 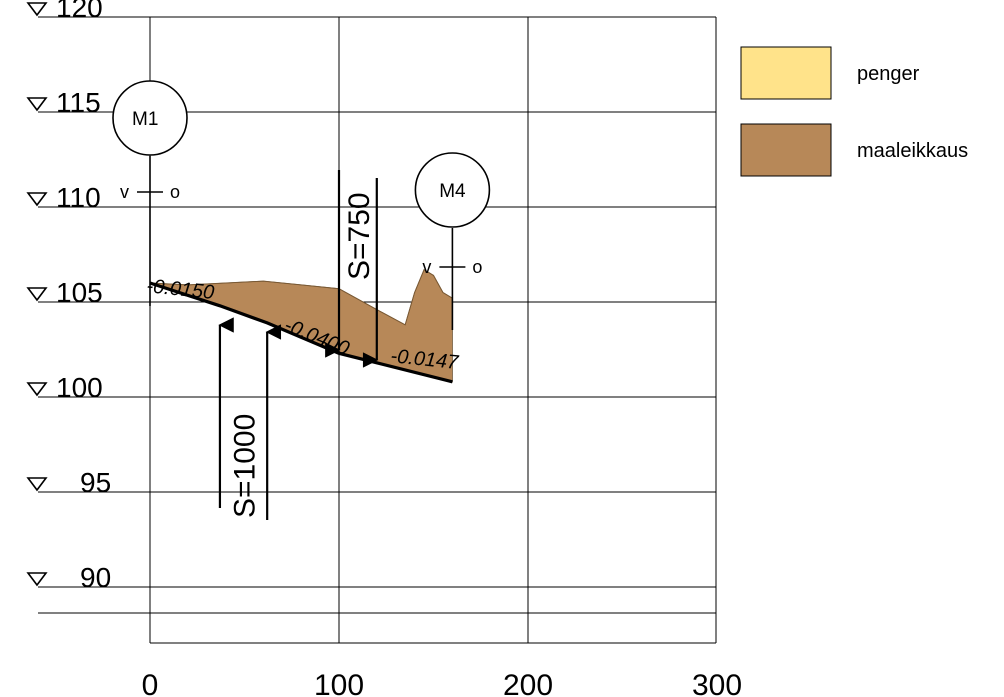 What do you see at coordinates (79, 292) in the screenshot?
I see `elevation-value: 105` at bounding box center [79, 292].